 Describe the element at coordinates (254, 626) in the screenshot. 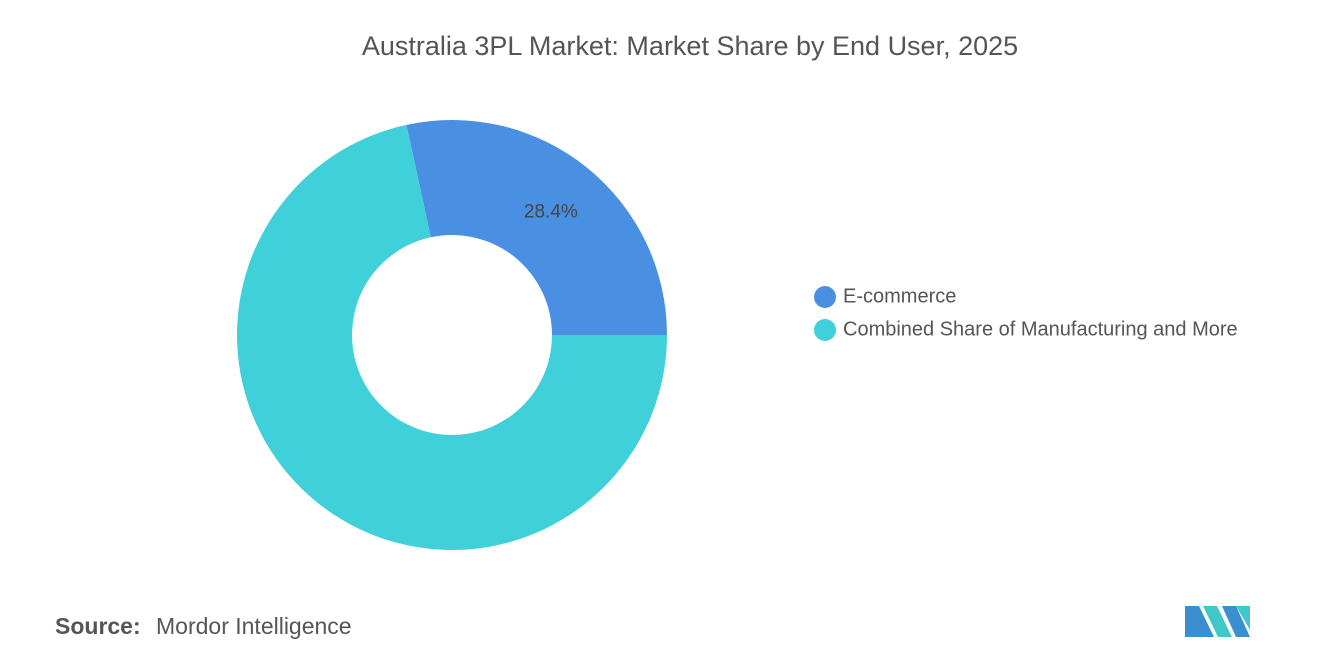

I see `source-text: Mordor Intelligence` at that location.